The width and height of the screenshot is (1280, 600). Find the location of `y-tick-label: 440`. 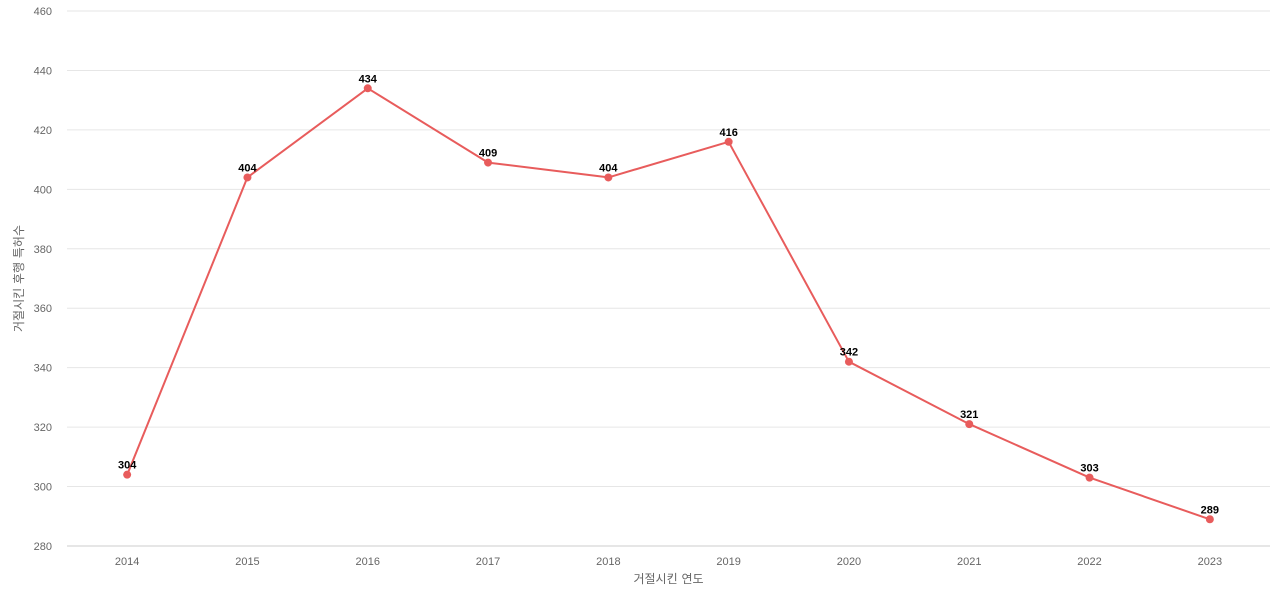

y-tick-label: 440 is located at coordinates (43, 71).